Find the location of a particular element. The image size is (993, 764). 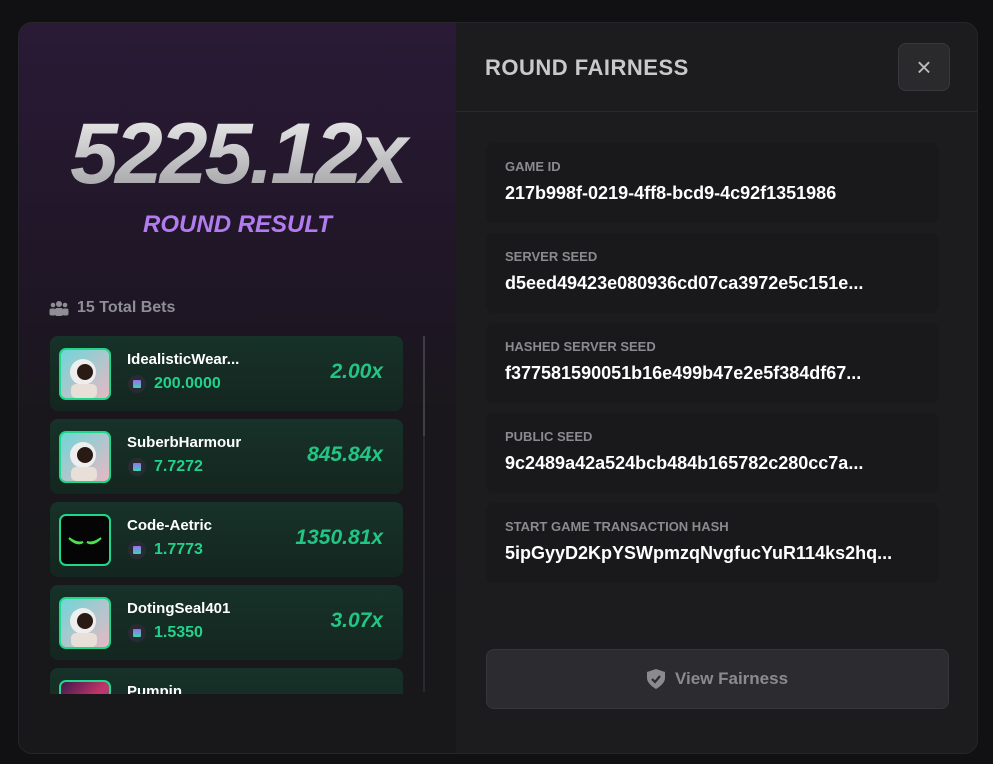

bet-amount: 1.5350 is located at coordinates (165, 633).